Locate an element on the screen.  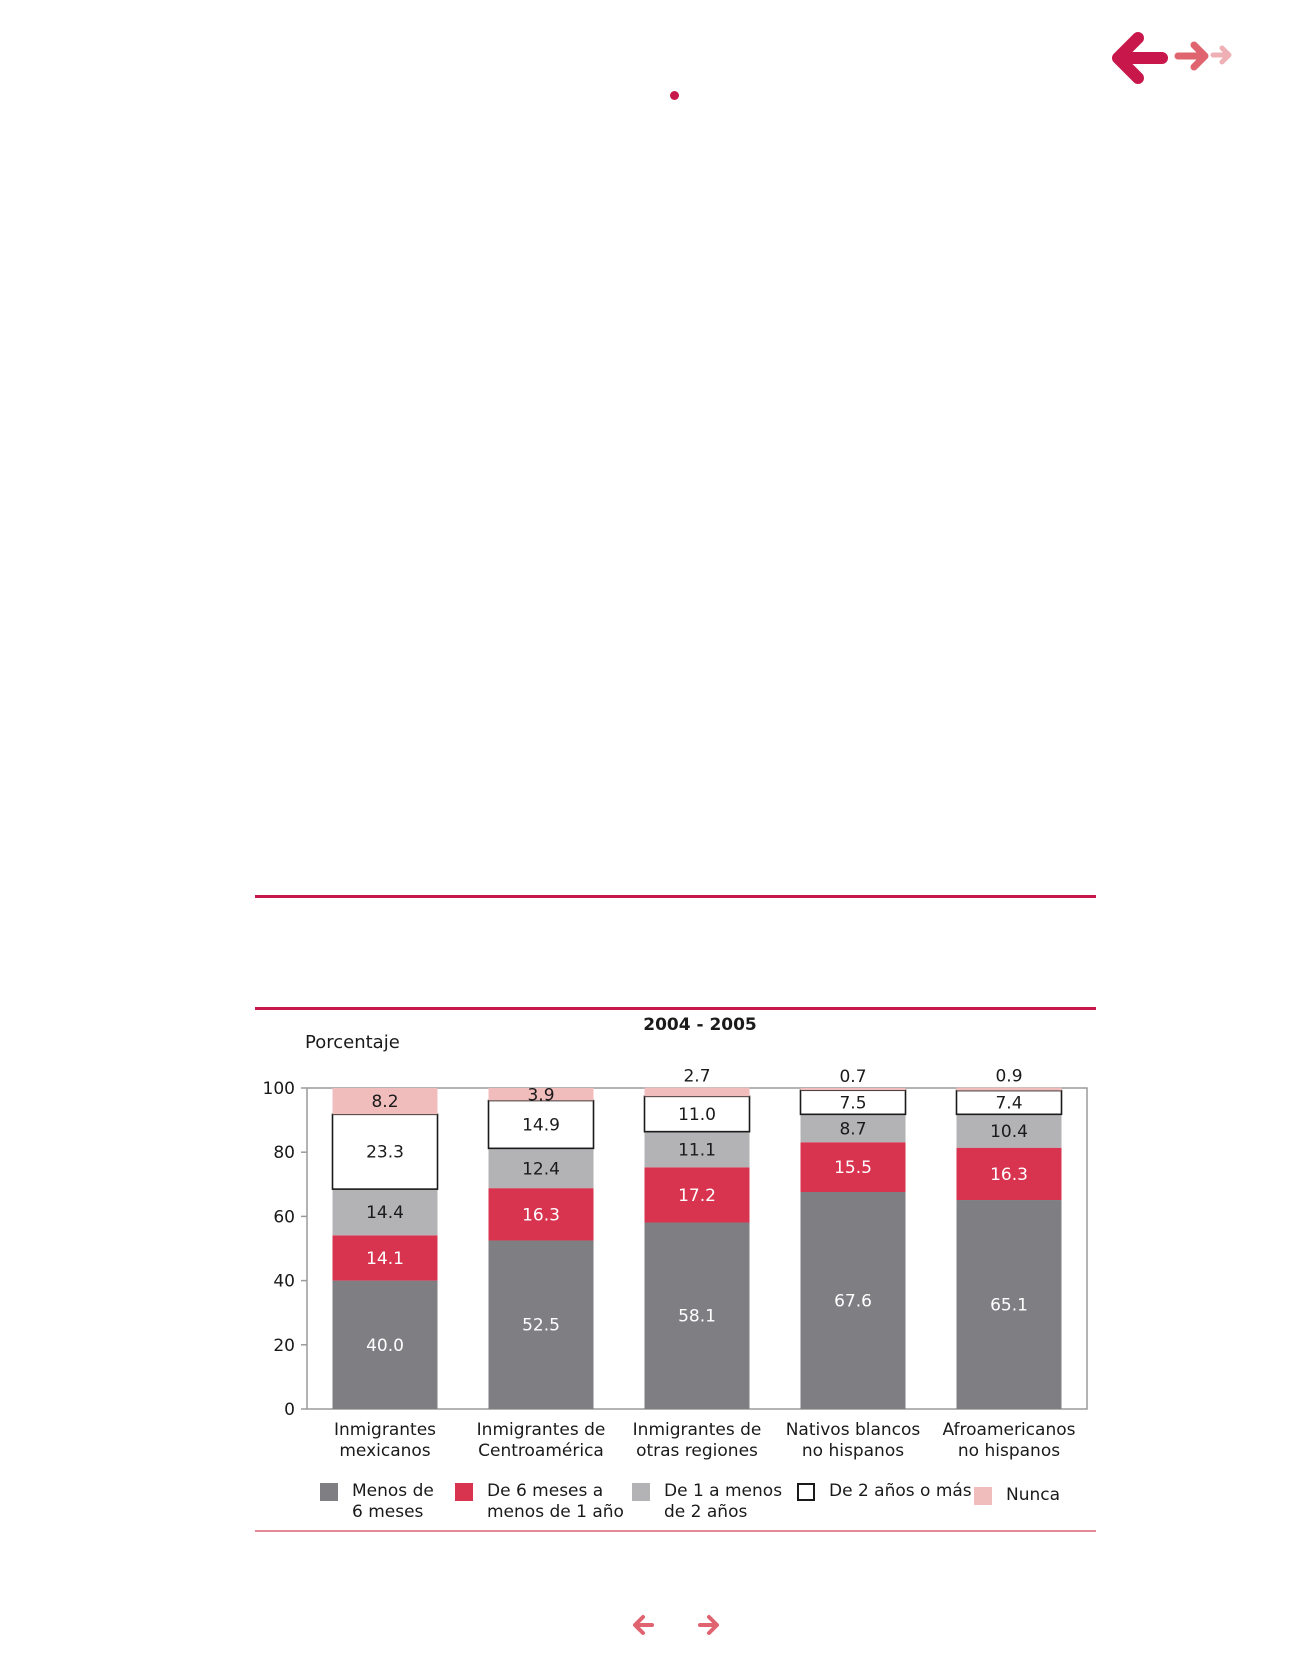
data-label: 3.9 is located at coordinates (540, 1095).